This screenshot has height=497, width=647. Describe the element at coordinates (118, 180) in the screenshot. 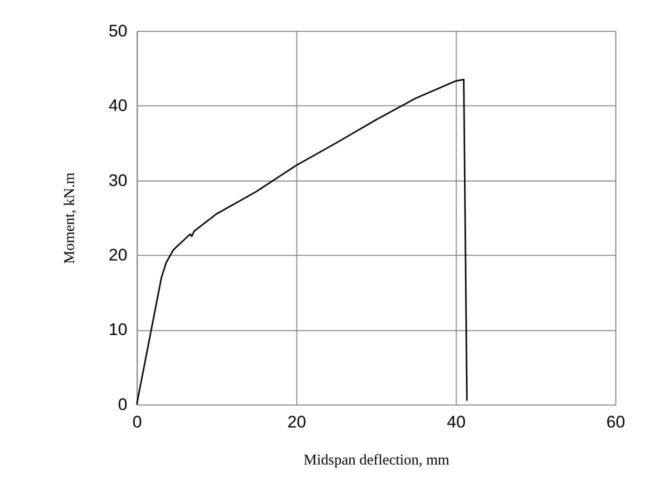

I see `y-tick-label: 30` at that location.